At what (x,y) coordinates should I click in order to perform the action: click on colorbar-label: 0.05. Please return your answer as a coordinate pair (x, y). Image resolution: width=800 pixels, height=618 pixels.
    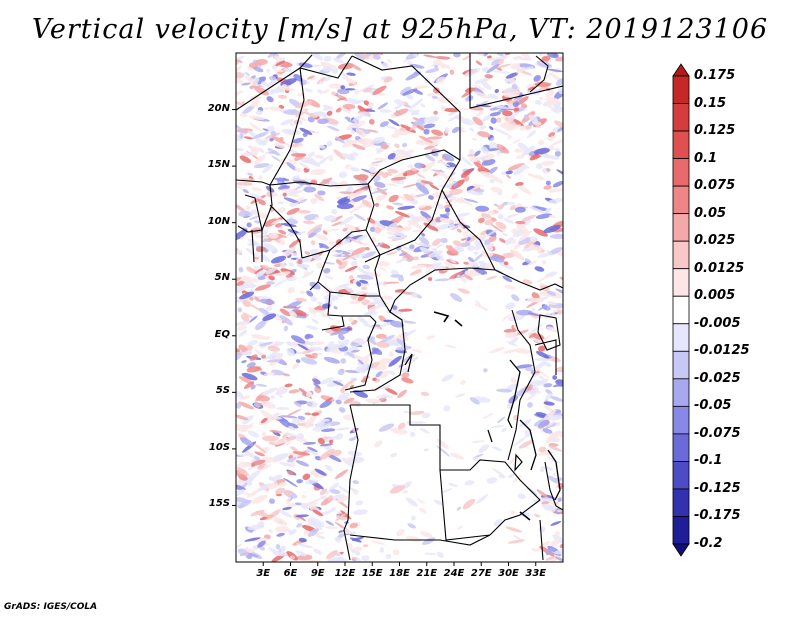
    Looking at the image, I should click on (710, 213).